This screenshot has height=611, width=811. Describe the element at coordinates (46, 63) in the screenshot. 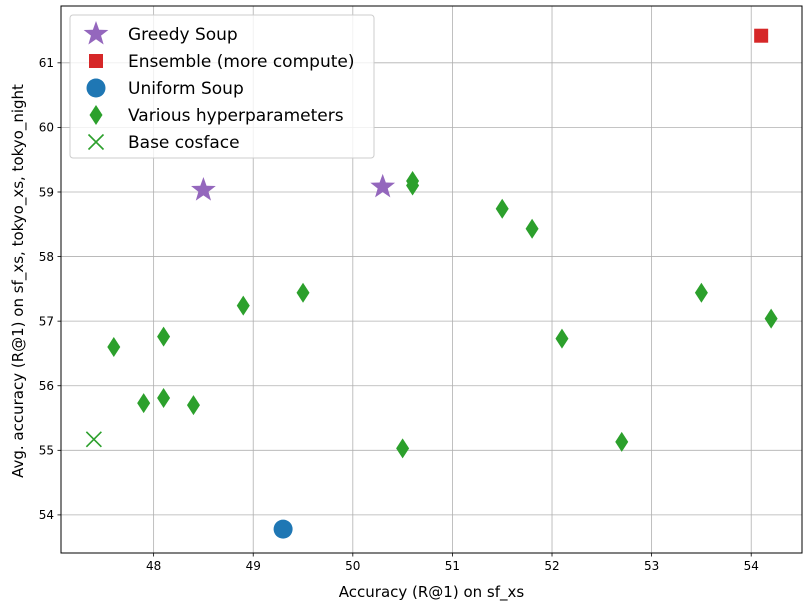

I see `y-tick-label: 61` at that location.